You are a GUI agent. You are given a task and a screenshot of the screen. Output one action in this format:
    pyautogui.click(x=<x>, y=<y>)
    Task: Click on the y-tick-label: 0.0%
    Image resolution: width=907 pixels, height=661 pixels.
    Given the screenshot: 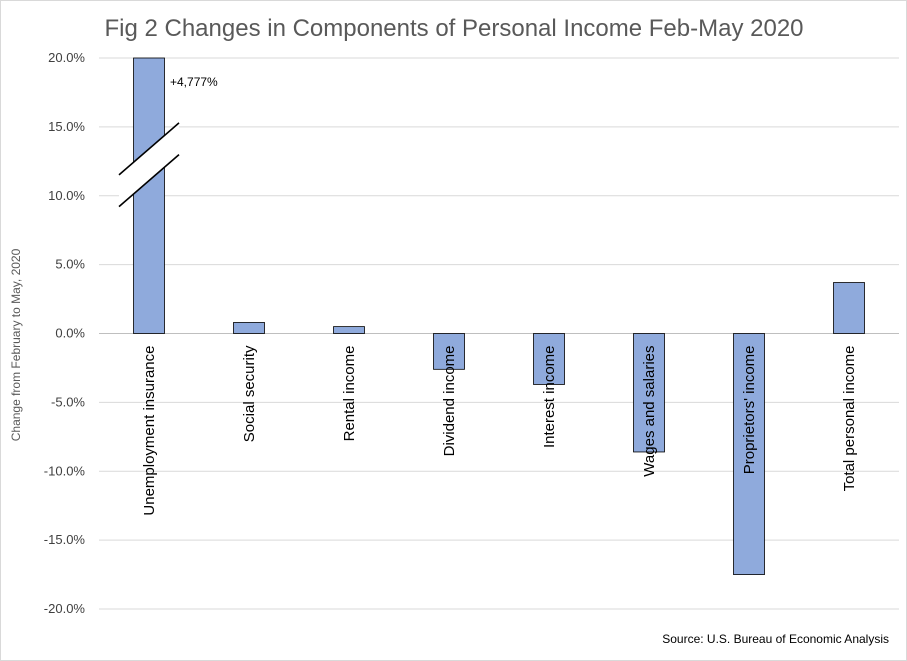 What is the action you would take?
    pyautogui.click(x=70, y=333)
    